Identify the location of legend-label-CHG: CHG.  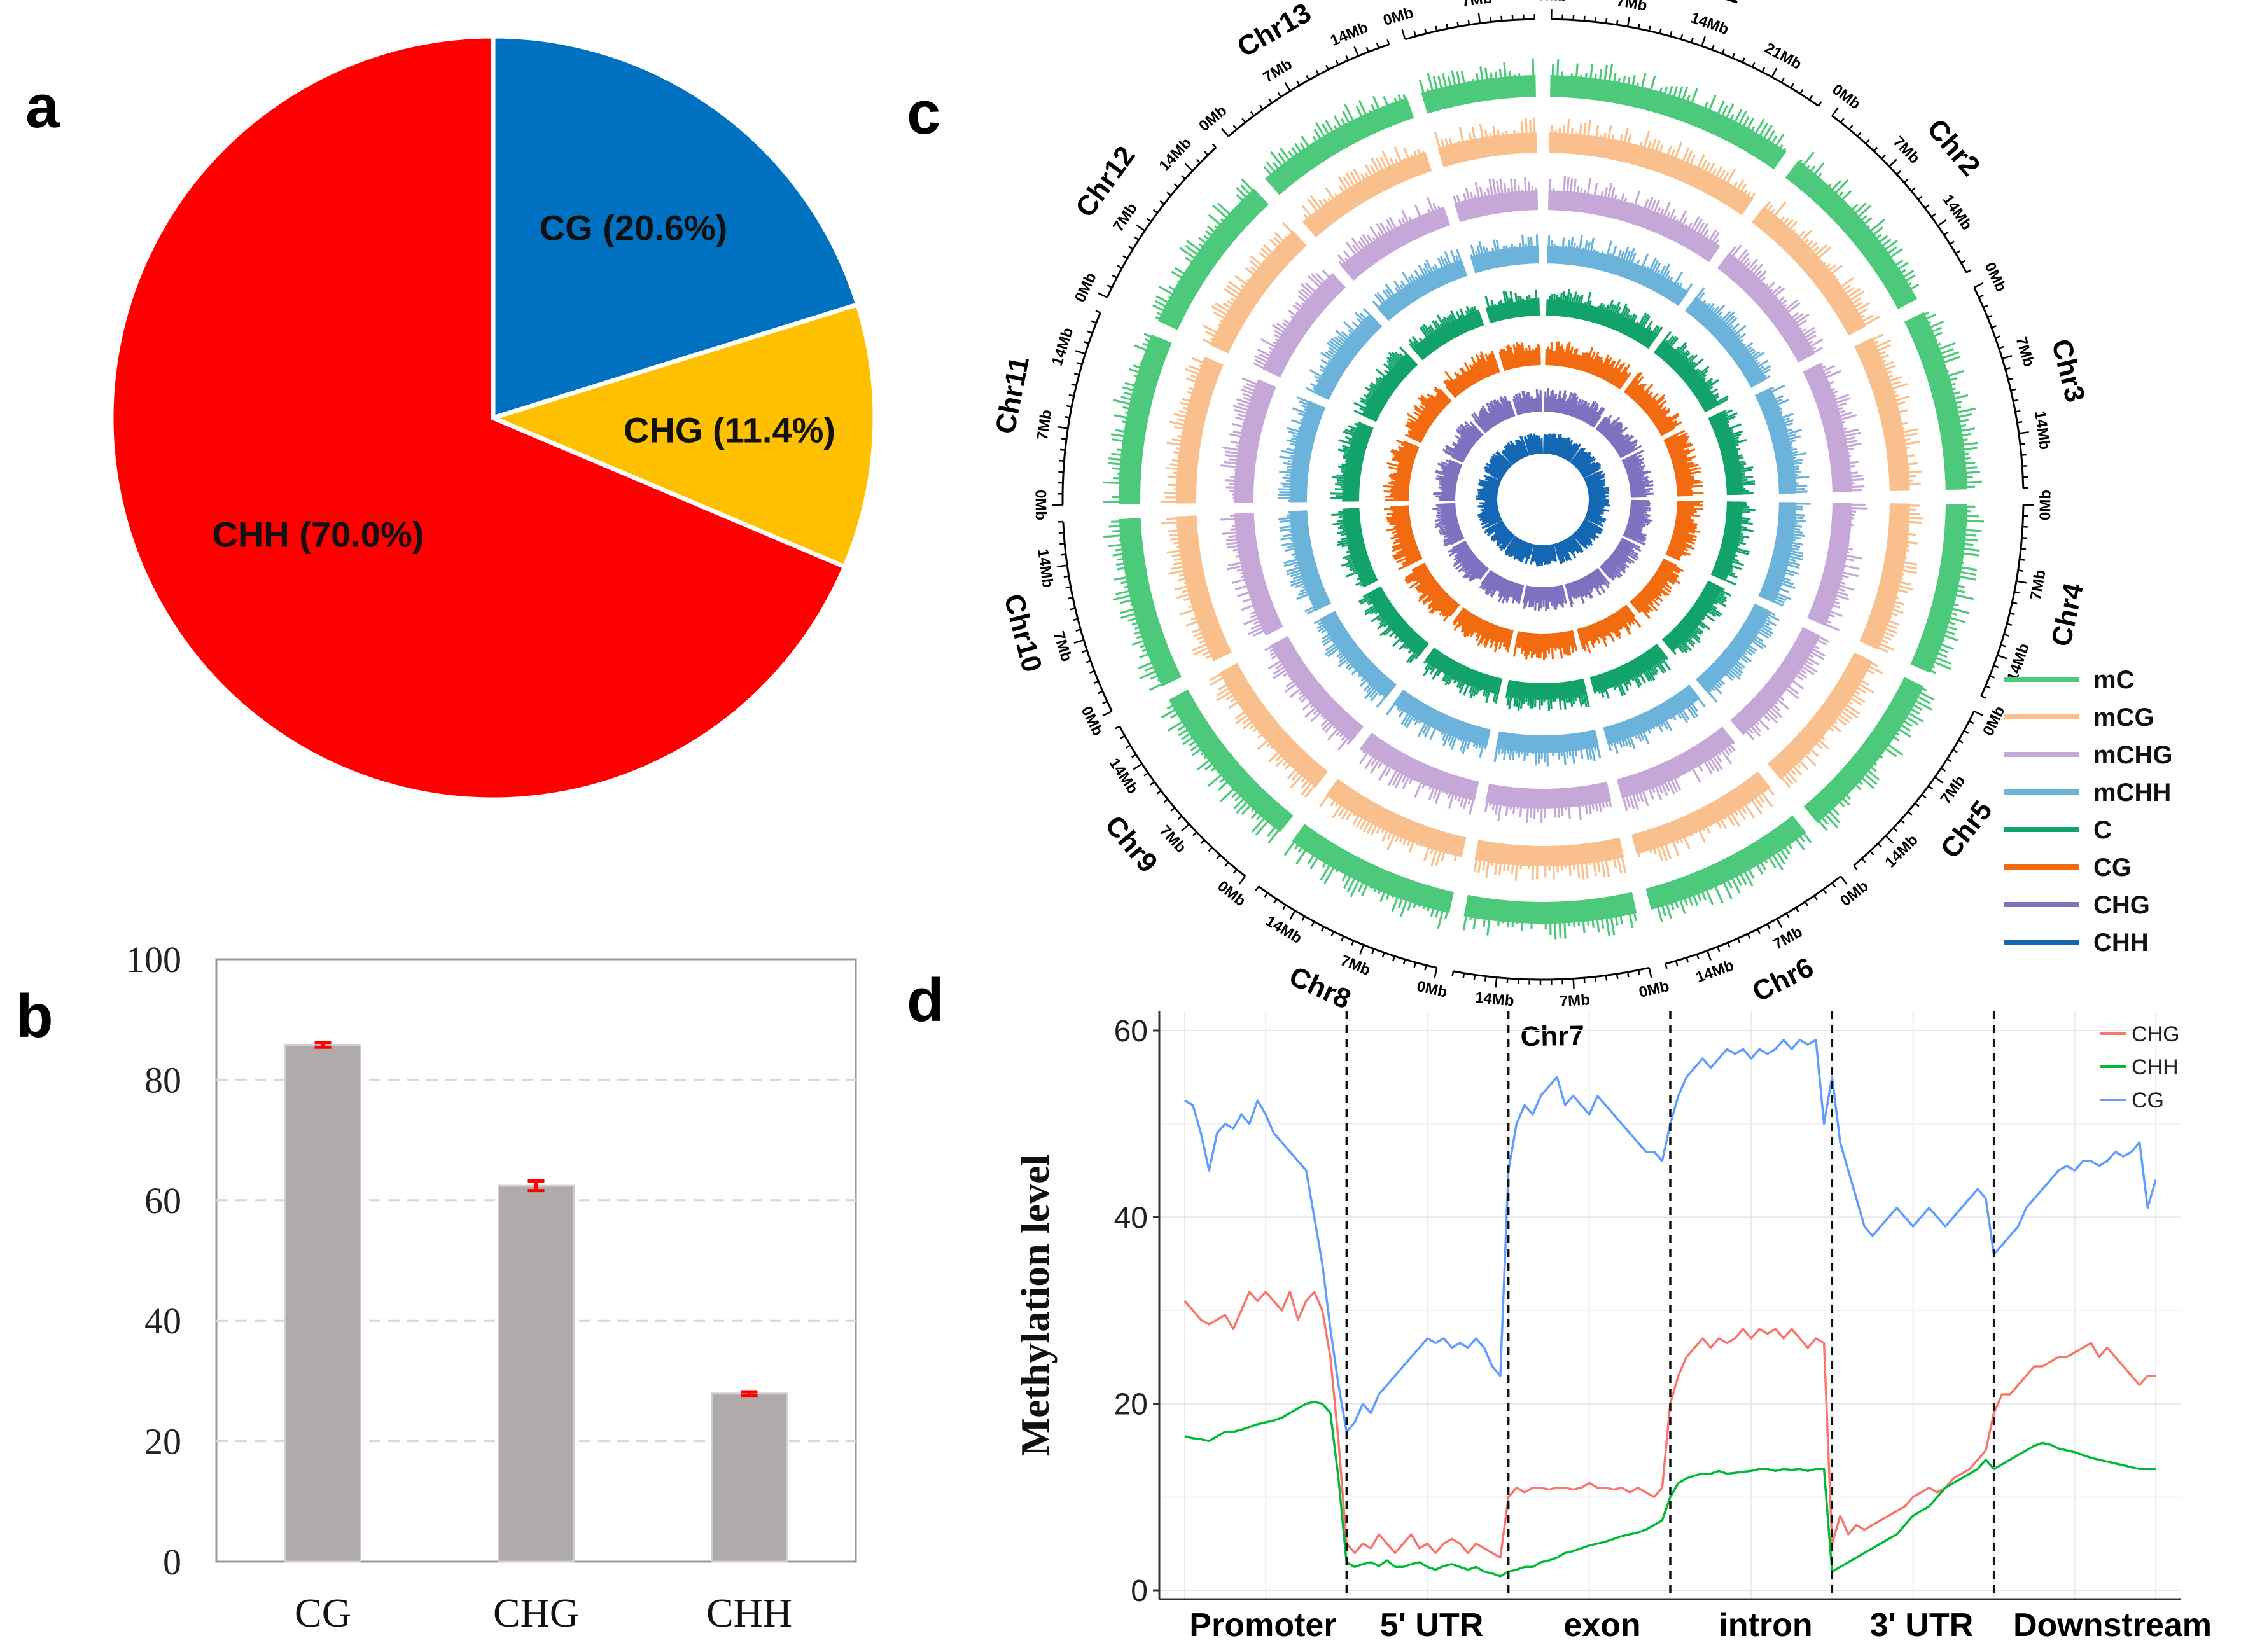
(2121, 905).